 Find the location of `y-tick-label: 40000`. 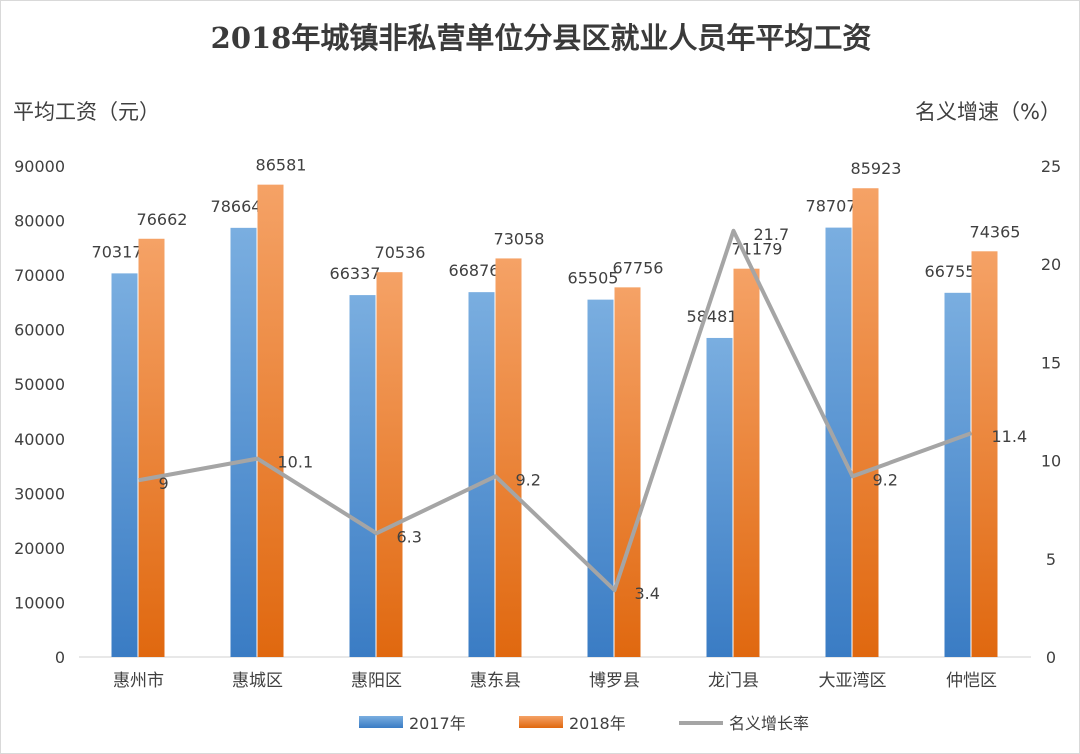

y-tick-label: 40000 is located at coordinates (39, 439).